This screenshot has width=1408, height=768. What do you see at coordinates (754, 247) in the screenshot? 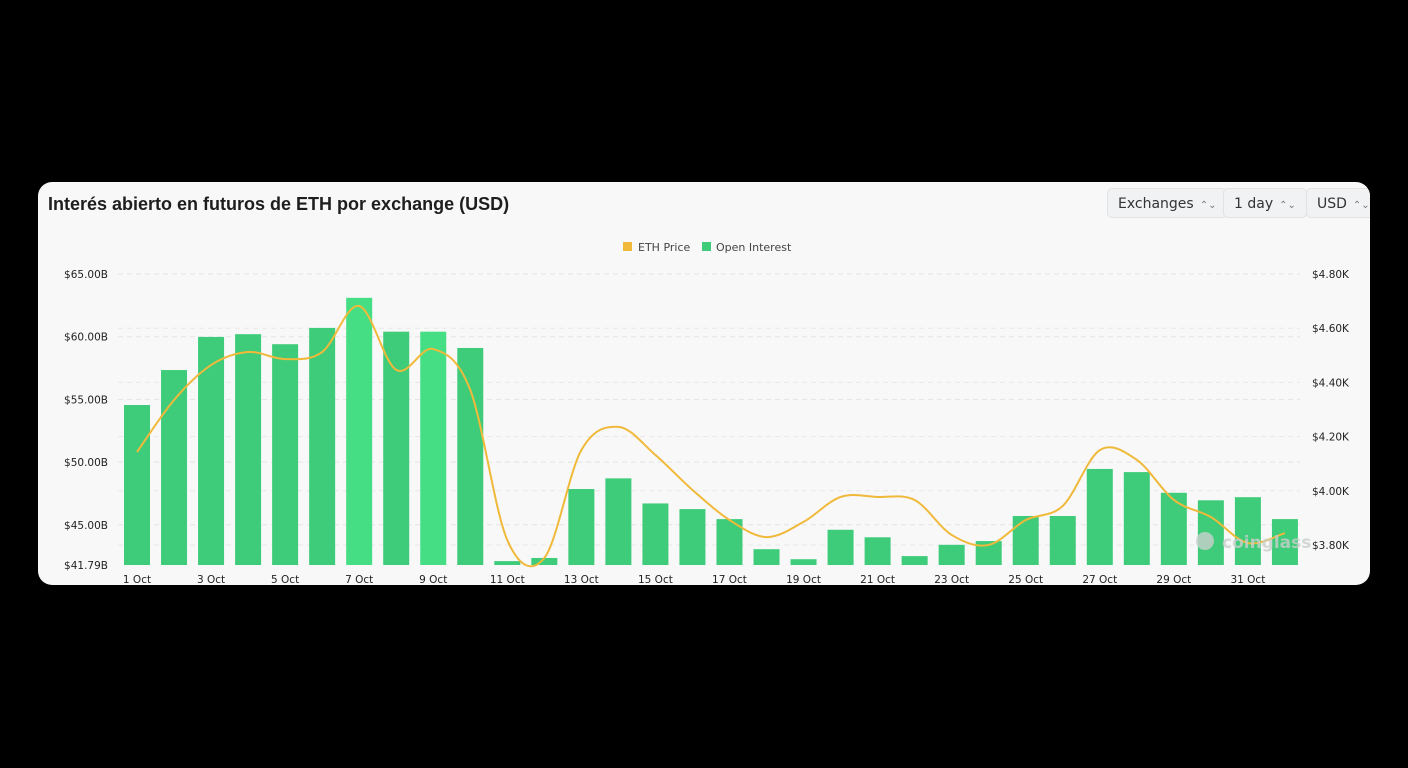
I see `legend-open-interest: Open Interest` at bounding box center [754, 247].